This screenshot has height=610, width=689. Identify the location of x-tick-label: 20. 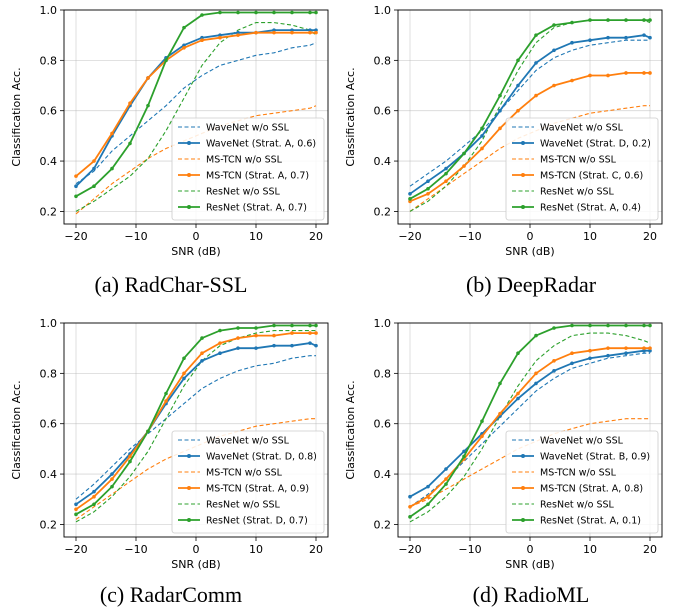
(650, 236).